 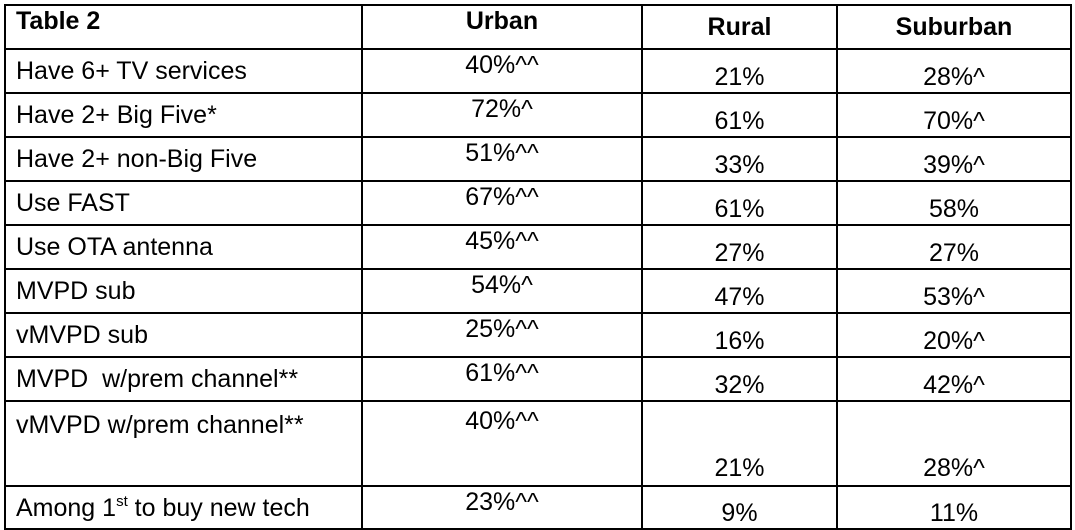 I want to click on row-label: Have 6+ TV services, so click(x=183, y=71).